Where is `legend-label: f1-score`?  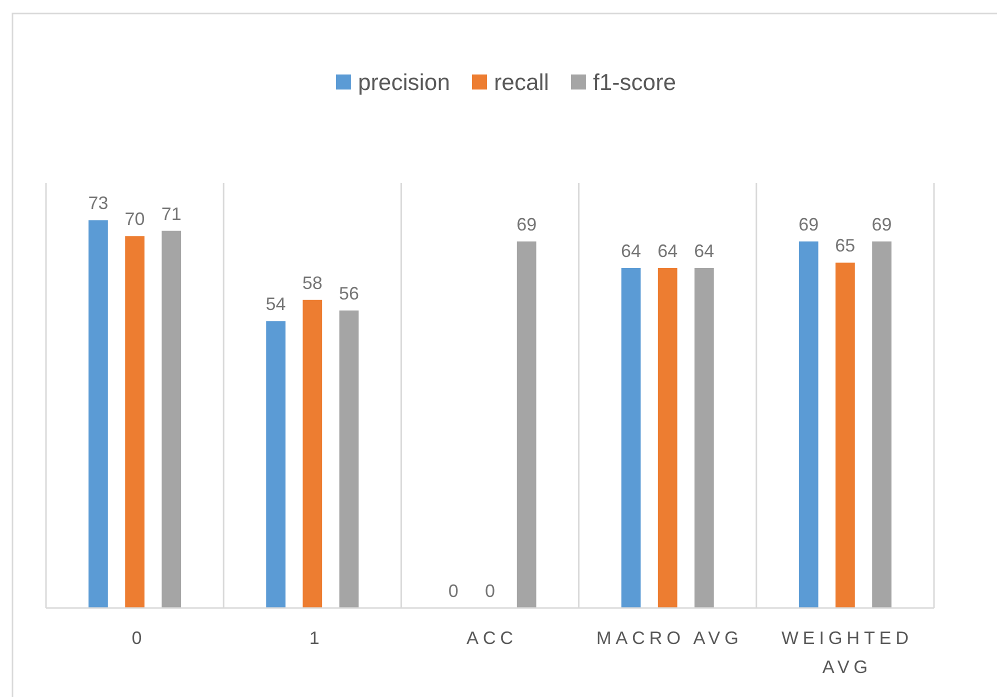
legend-label: f1-score is located at coordinates (634, 82).